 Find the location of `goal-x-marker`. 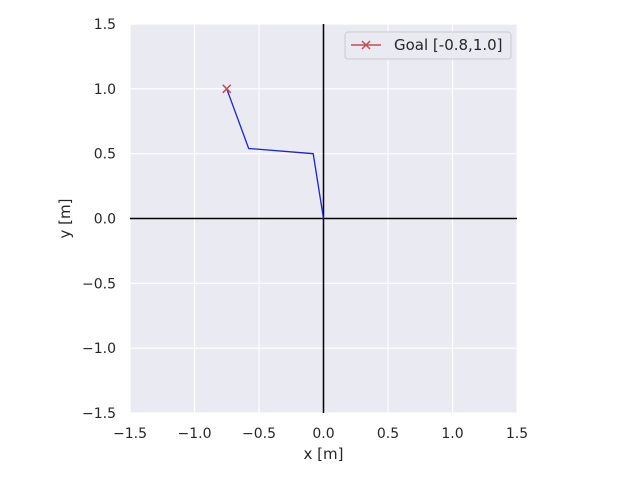

goal-x-marker is located at coordinates (227, 89).